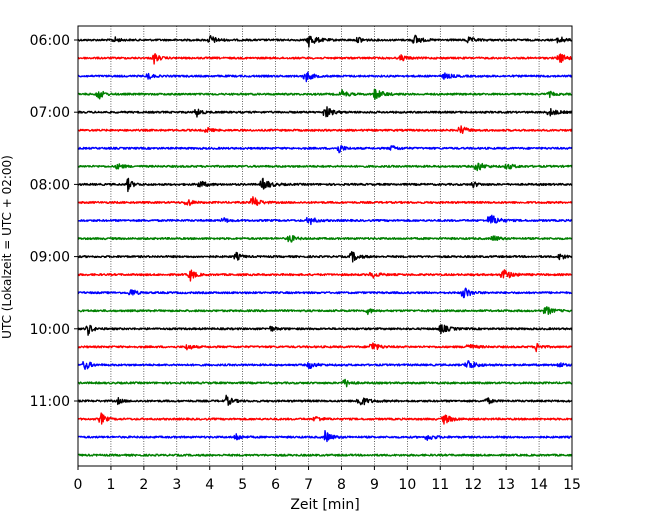  Describe the element at coordinates (327, 479) in the screenshot. I see `x-axis-ticks: 0 1 2 3 4 5 6 7 8 9 10 11 12 13 14 15` at that location.